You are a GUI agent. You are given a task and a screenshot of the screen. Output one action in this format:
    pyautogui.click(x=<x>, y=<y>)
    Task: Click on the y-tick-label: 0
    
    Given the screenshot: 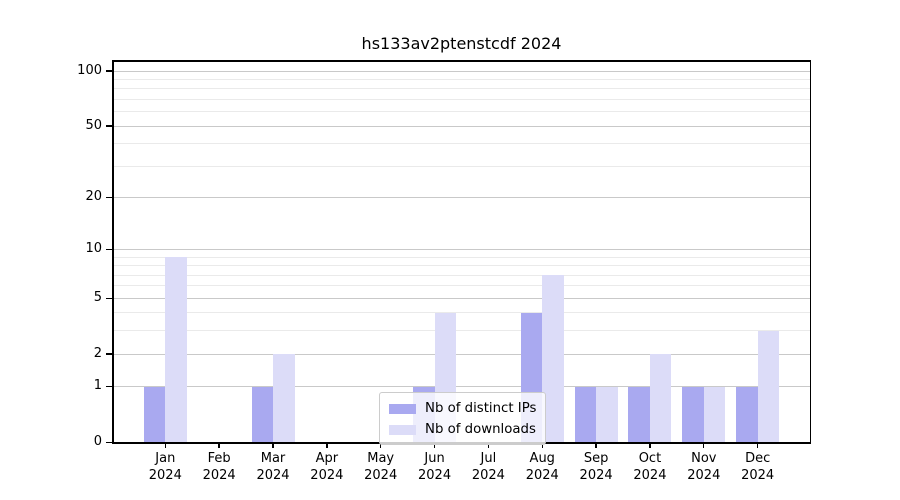 What is the action you would take?
    pyautogui.click(x=97, y=441)
    